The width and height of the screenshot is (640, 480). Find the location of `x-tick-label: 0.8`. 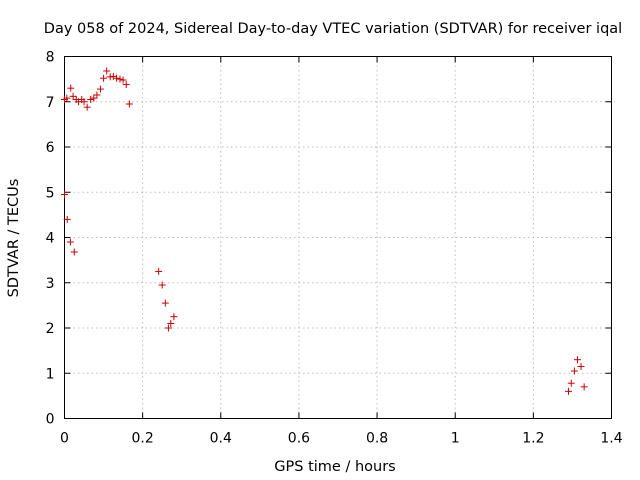

x-tick-label: 0.8 is located at coordinates (377, 439).